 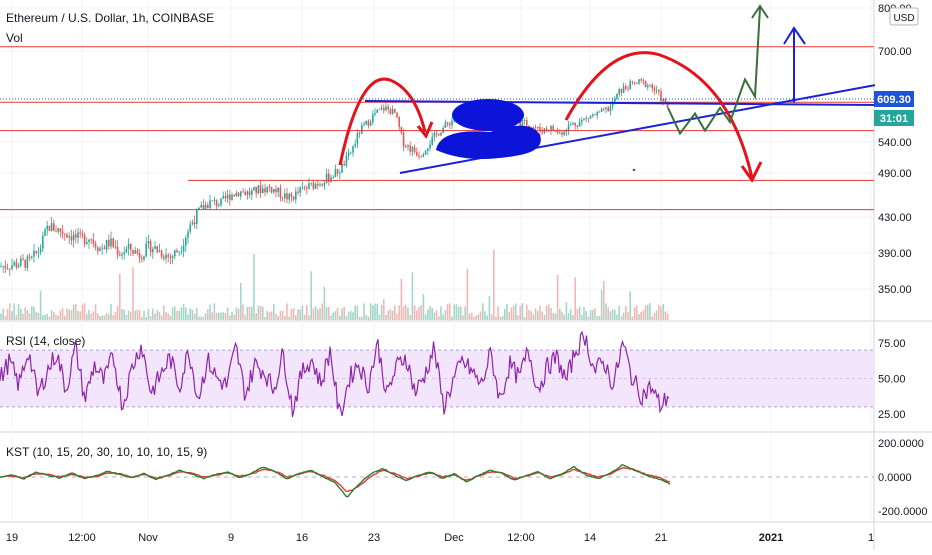 I want to click on triangle-upper-trendline, so click(x=620, y=103).